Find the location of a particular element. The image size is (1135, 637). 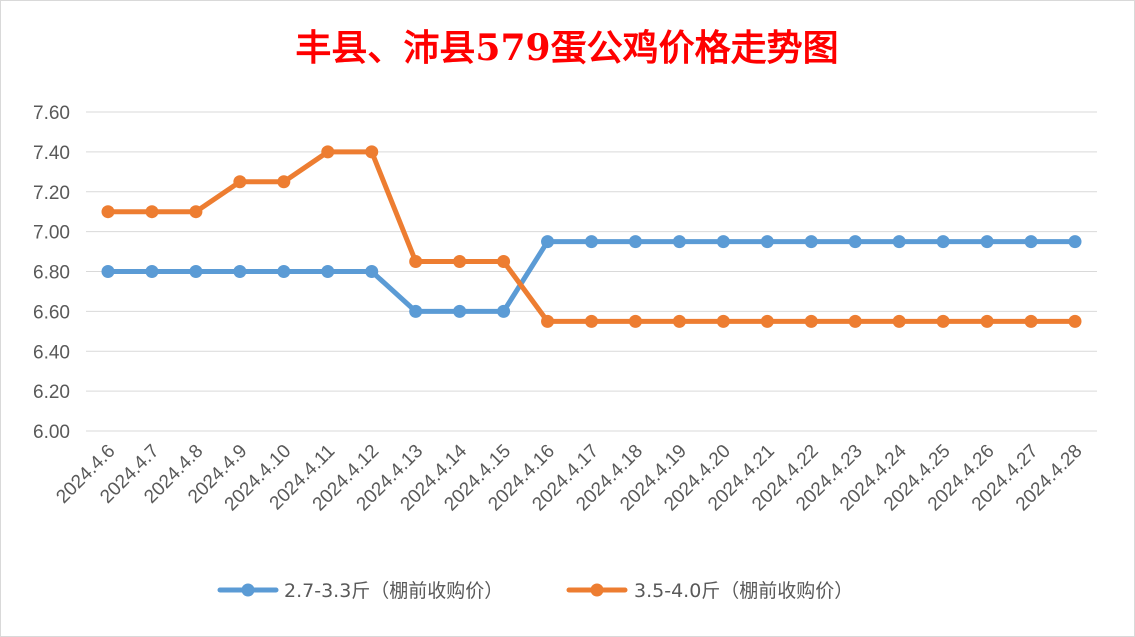

series-line is located at coordinates (591, 276).